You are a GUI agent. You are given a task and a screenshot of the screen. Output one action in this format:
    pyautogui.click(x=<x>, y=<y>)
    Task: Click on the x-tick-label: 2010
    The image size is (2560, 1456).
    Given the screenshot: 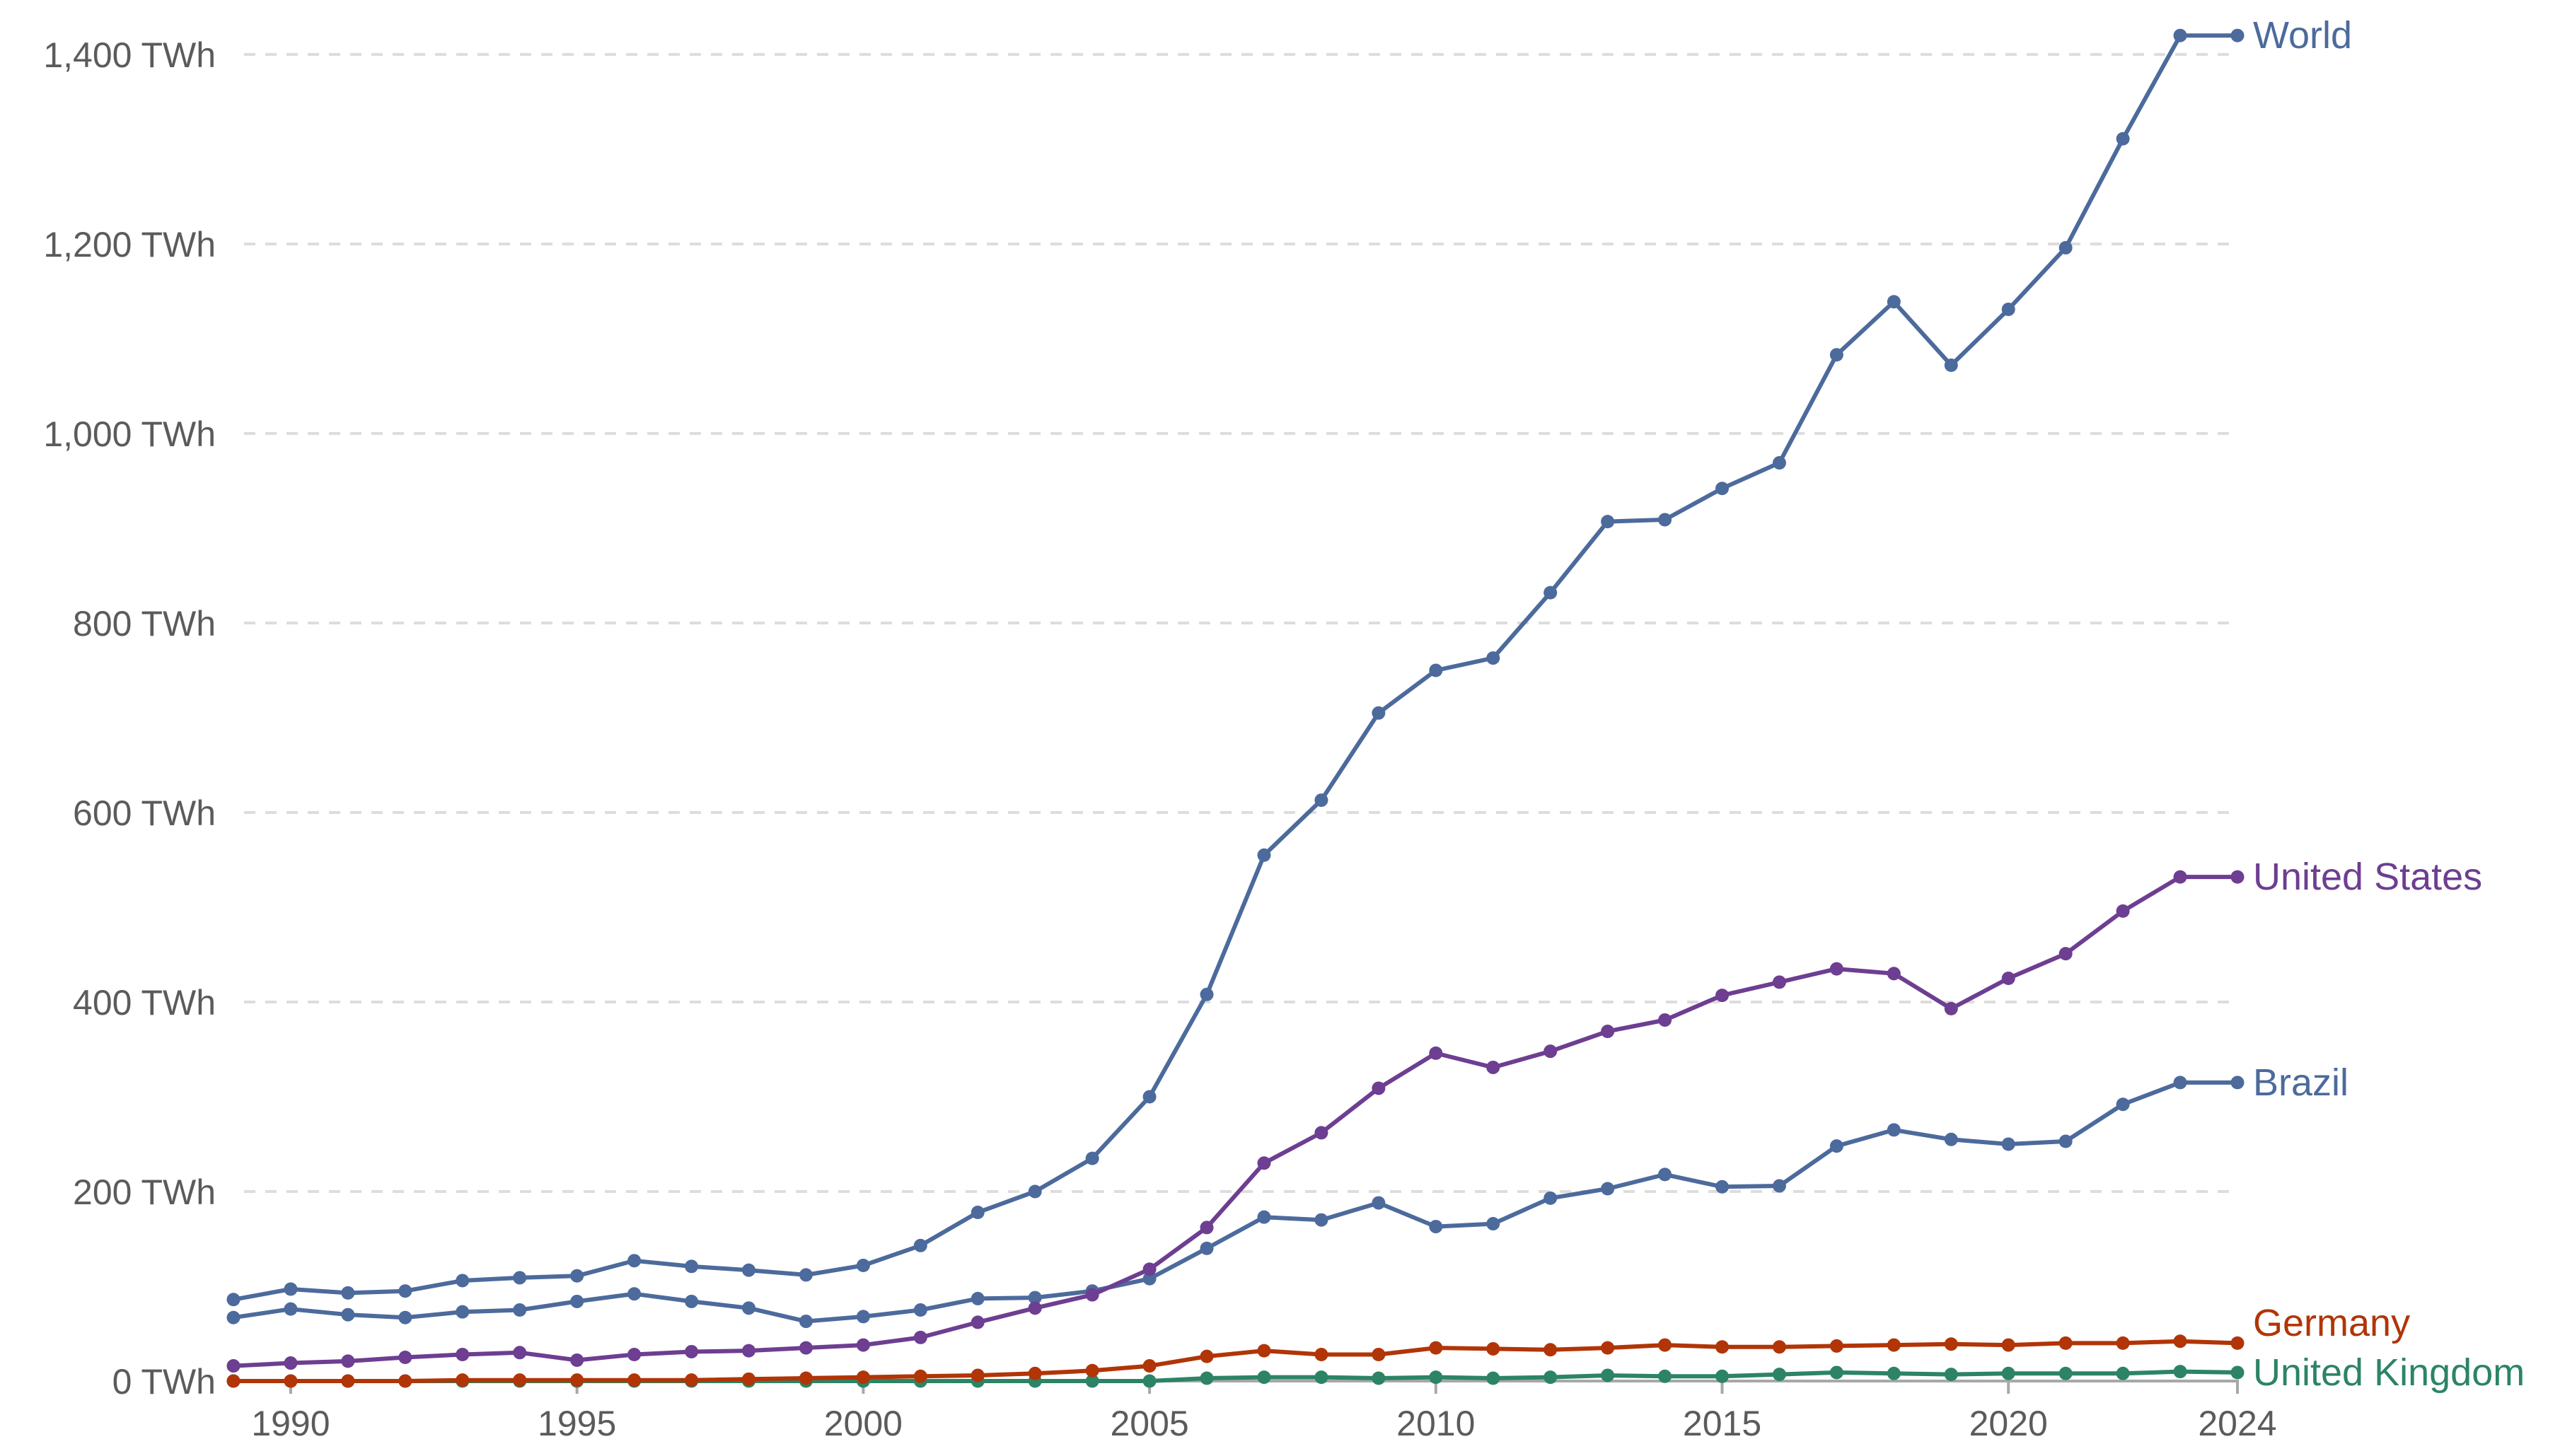 What is the action you would take?
    pyautogui.click(x=1435, y=1424)
    